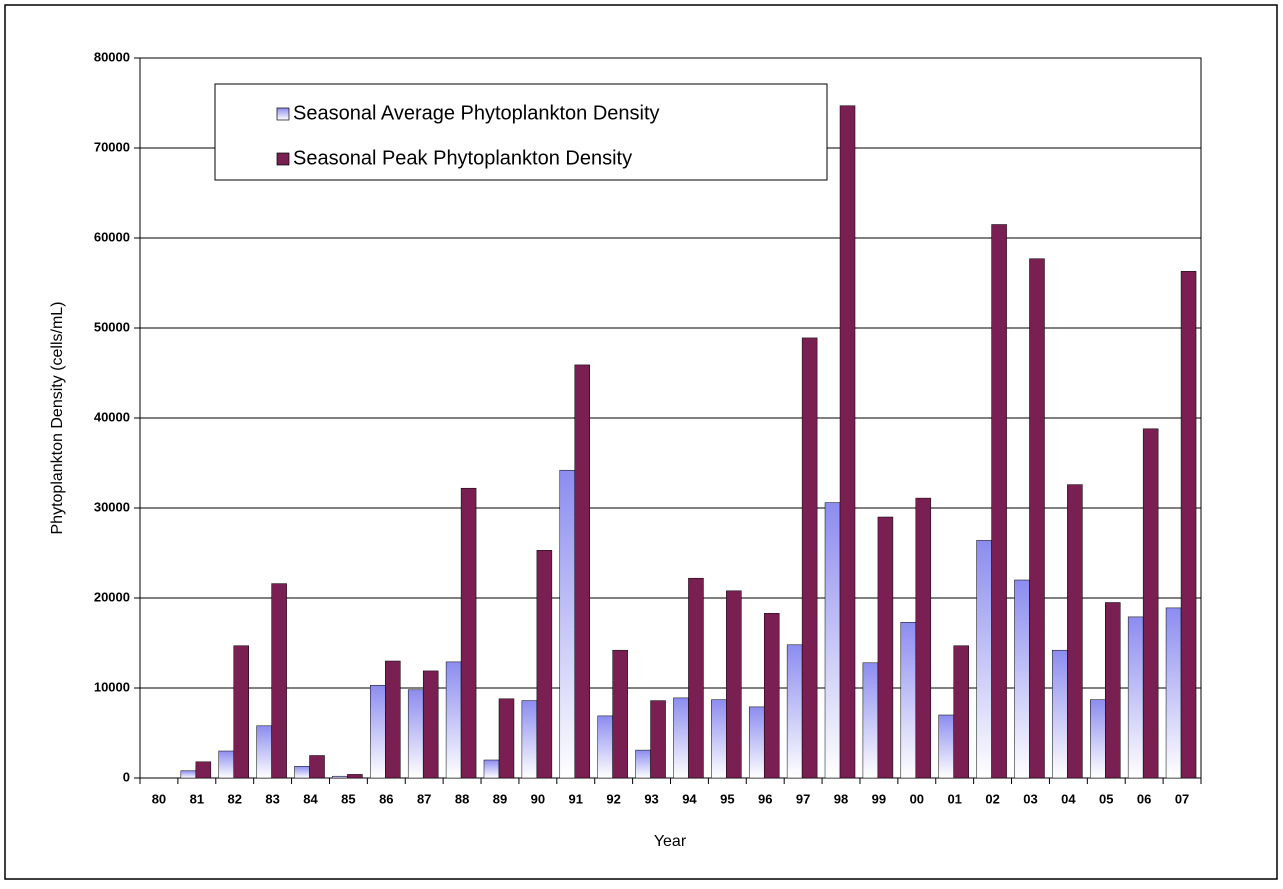  What do you see at coordinates (112, 416) in the screenshot?
I see `y-tick-label: 40000` at bounding box center [112, 416].